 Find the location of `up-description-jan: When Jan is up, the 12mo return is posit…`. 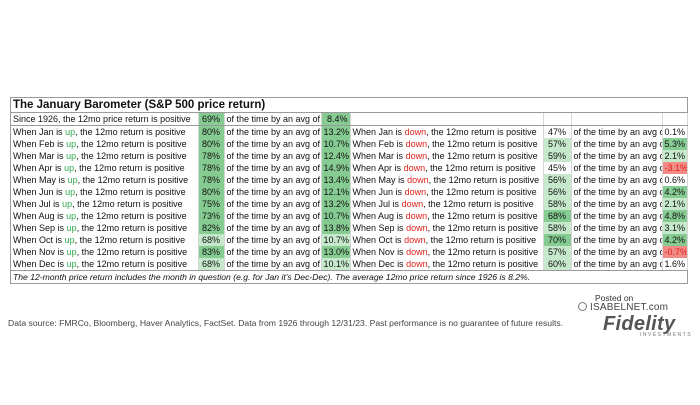

up-description-jan: When Jan is up, the 12mo return is posit… is located at coordinates (105, 131).